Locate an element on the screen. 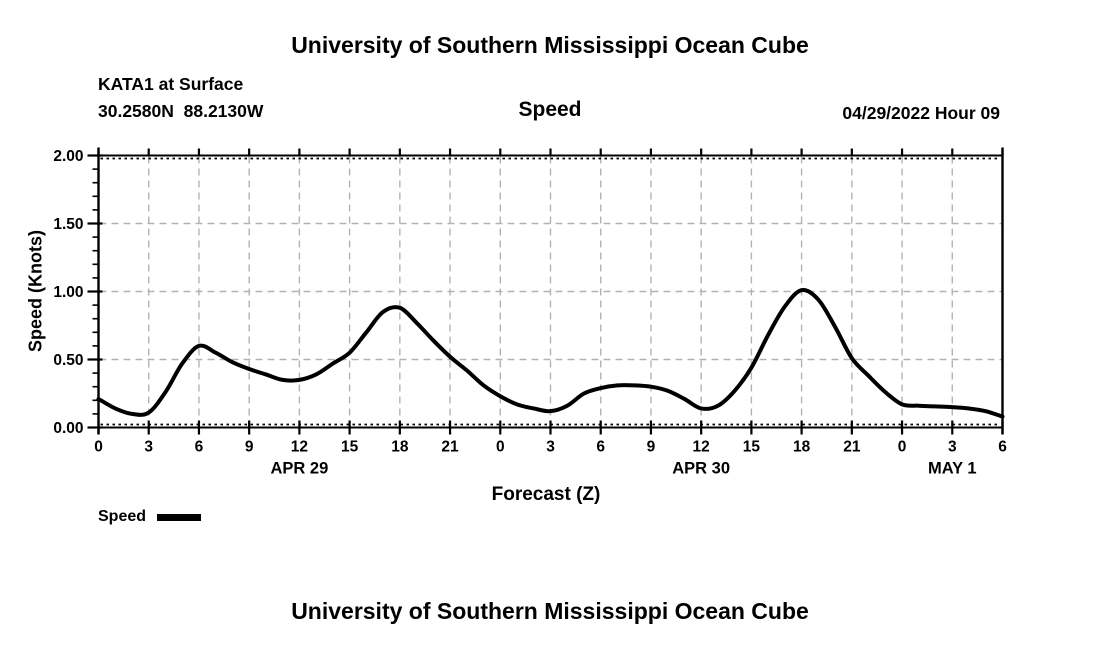 This screenshot has height=650, width=1100. chart-title: Speed is located at coordinates (550, 109).